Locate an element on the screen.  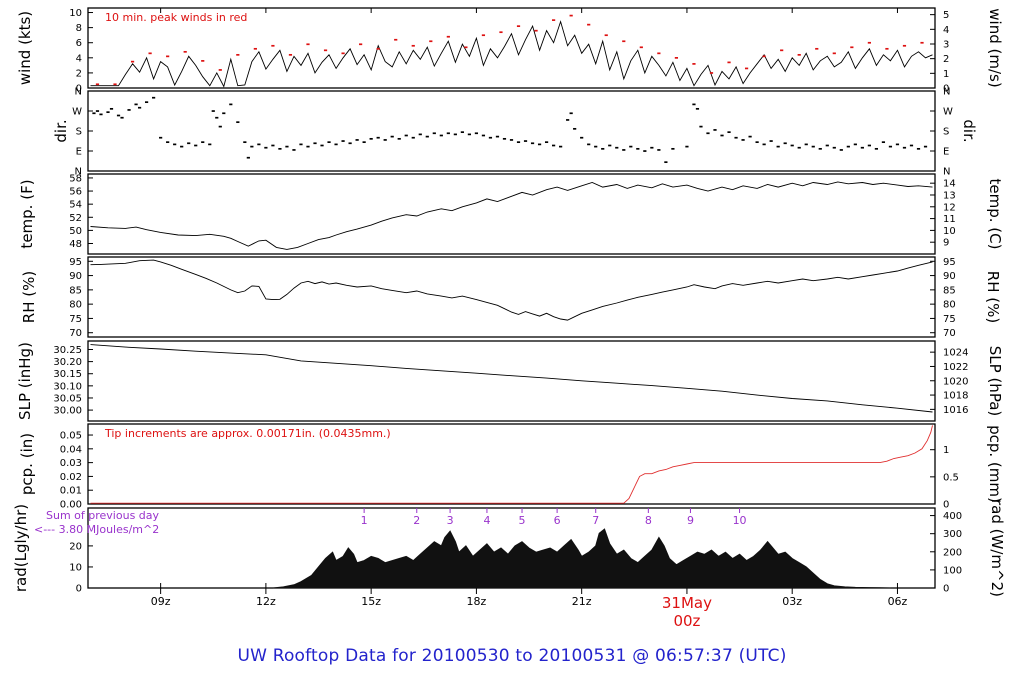
slp-left-axis-label: SLP (inHg) is located at coordinates (25, 381).